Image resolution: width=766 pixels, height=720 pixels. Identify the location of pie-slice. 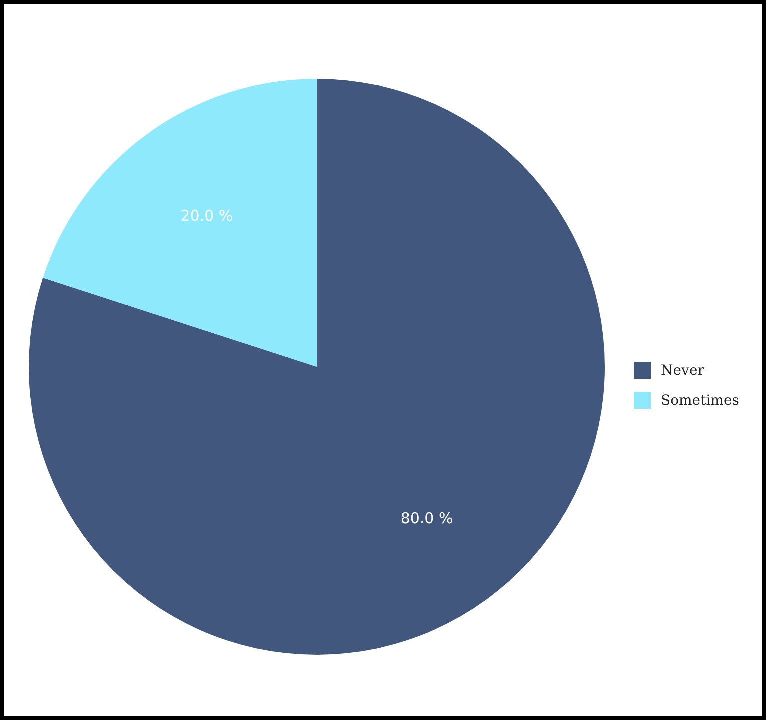
(180, 223).